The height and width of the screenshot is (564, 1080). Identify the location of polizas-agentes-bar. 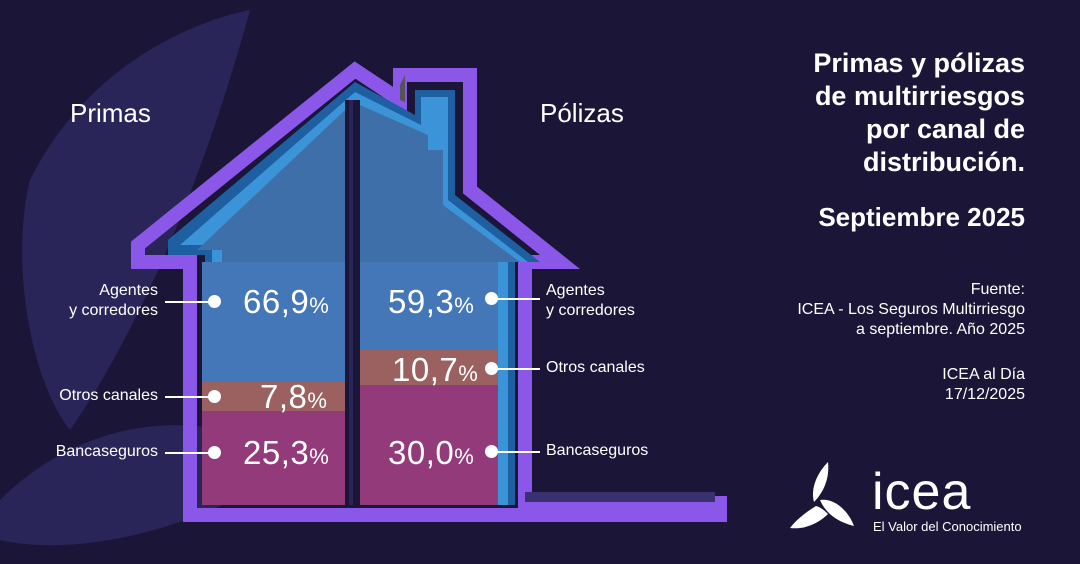
(429, 306).